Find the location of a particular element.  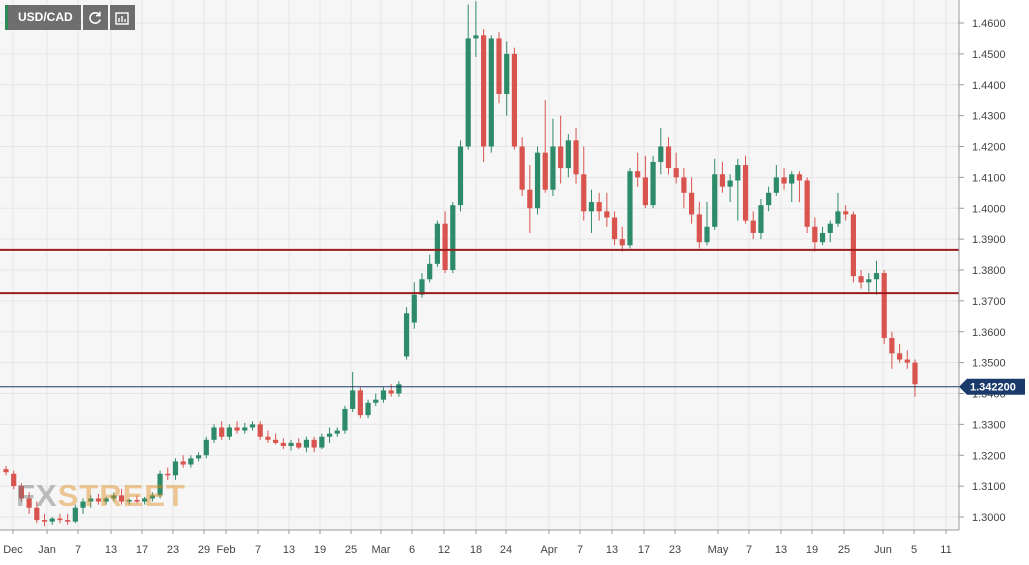

indicators-icon is located at coordinates (122, 18).